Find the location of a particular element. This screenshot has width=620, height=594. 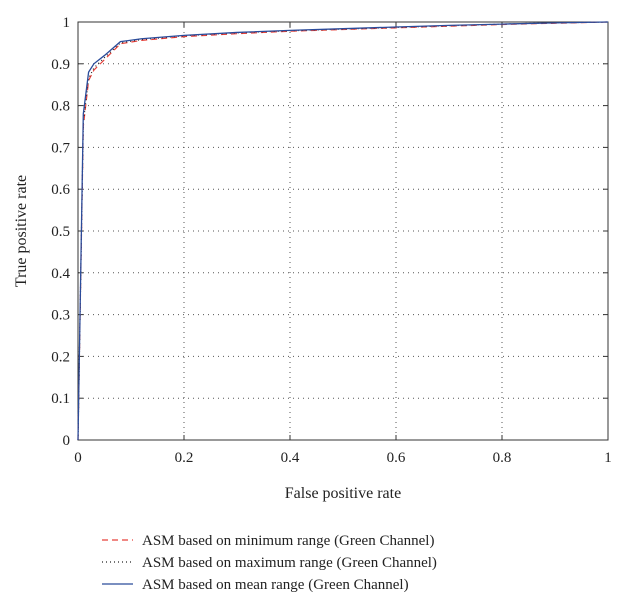

y-tick-label: 1 is located at coordinates (67, 23).